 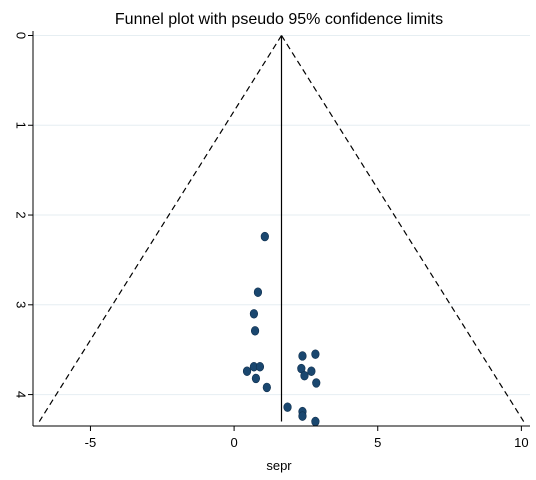 I want to click on x-axis-label: sepr, so click(x=279, y=465).